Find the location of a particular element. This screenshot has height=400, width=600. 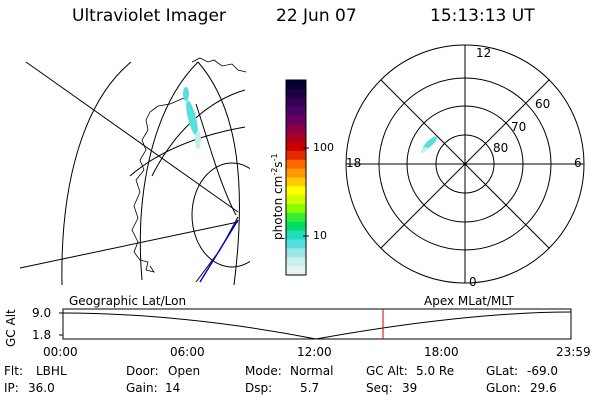

timeline-xtick: 23:59 is located at coordinates (573, 352).